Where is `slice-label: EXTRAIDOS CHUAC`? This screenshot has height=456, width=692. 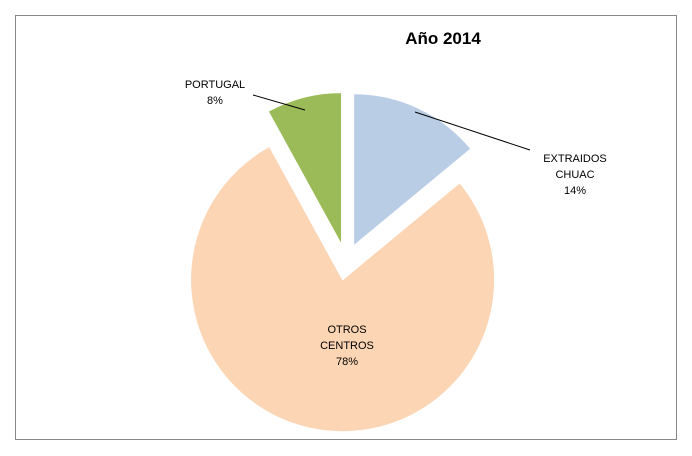 slice-label: EXTRAIDOS CHUAC is located at coordinates (575, 167).